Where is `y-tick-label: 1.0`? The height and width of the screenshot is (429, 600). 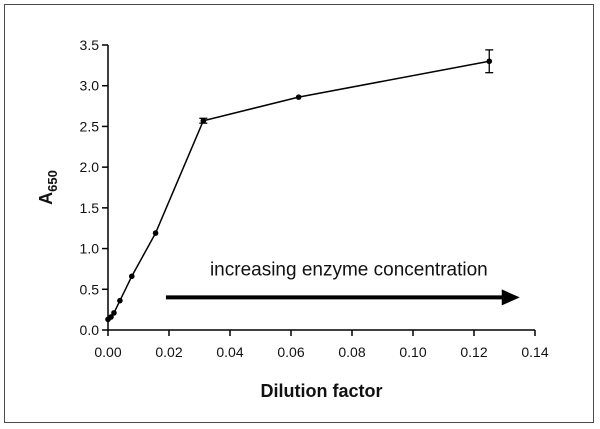
y-tick-label: 1.0 is located at coordinates (90, 249).